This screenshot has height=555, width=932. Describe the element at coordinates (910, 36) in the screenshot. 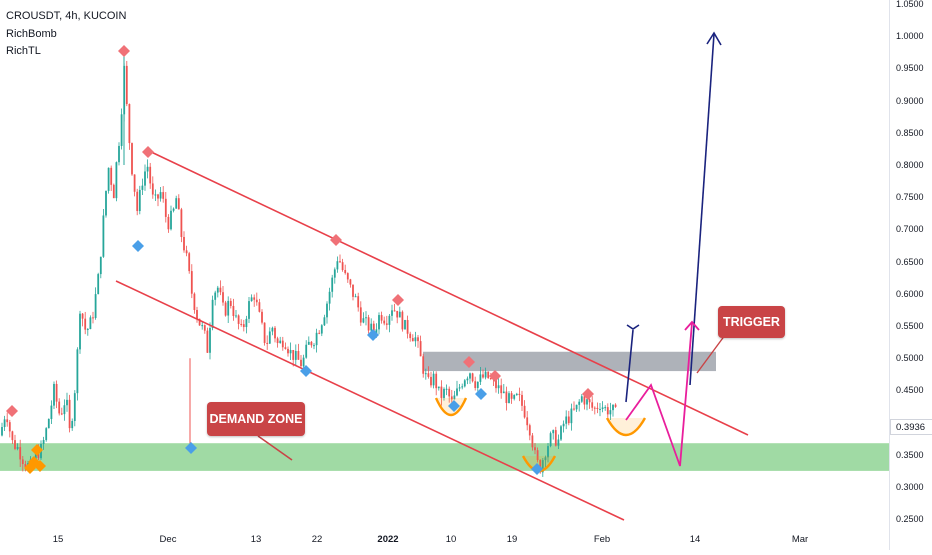

I see `price-tick-label: 1.0000` at that location.